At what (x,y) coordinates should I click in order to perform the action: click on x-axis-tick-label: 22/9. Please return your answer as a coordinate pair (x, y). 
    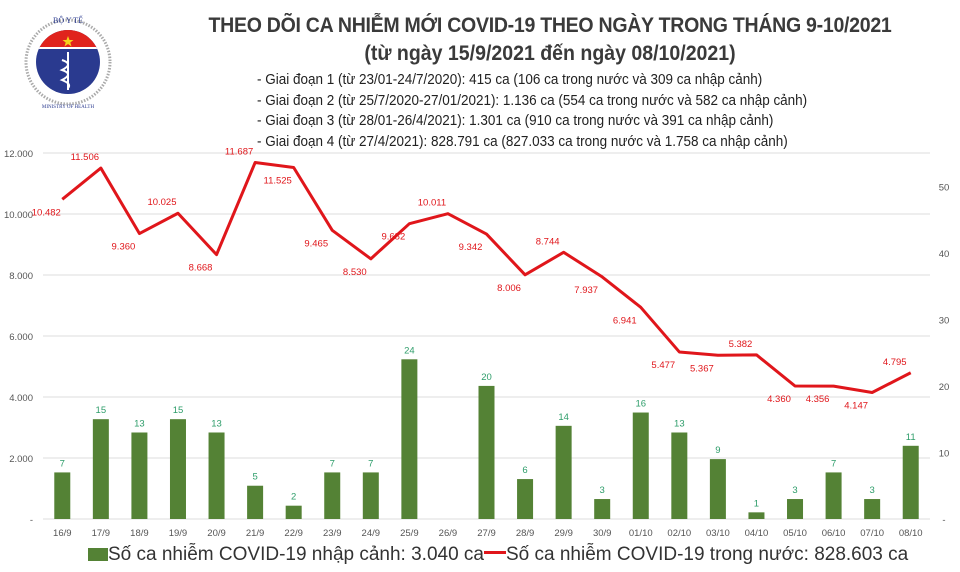
    Looking at the image, I should click on (293, 533).